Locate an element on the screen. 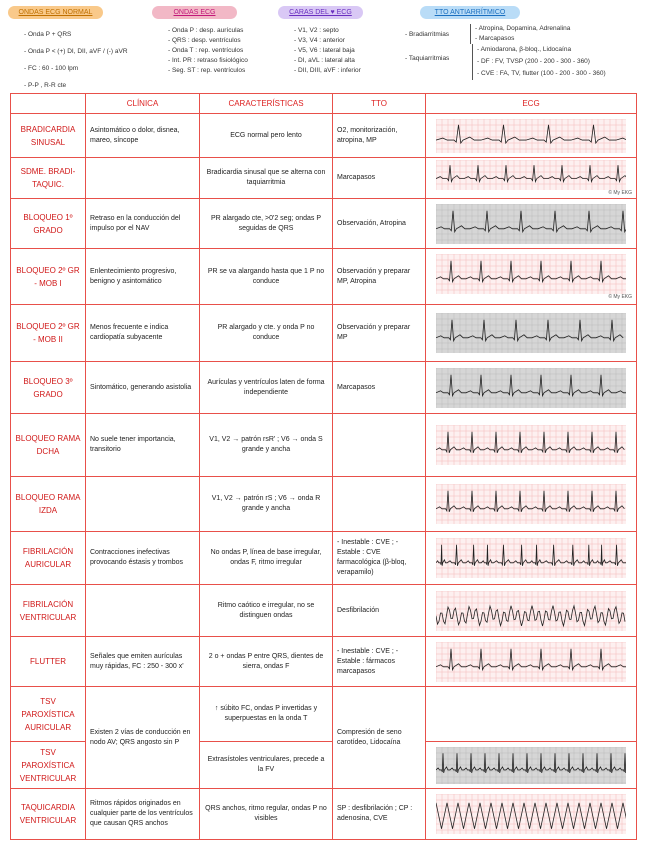 This screenshot has width=646, height=848. row-name: TSV PAROXÍSTICA VENTRICULAR is located at coordinates (48, 765).